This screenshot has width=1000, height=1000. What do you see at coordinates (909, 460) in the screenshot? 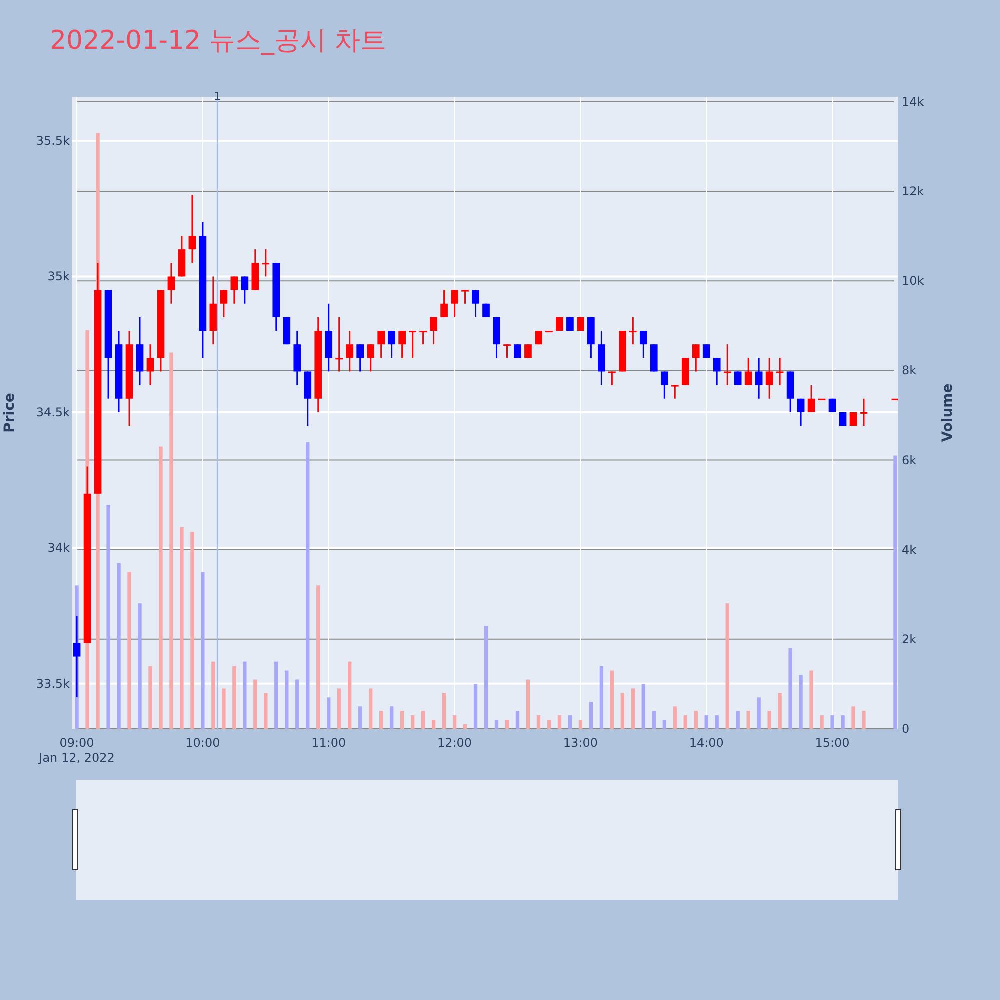
I see `y2-tick-label: 6k` at bounding box center [909, 460].